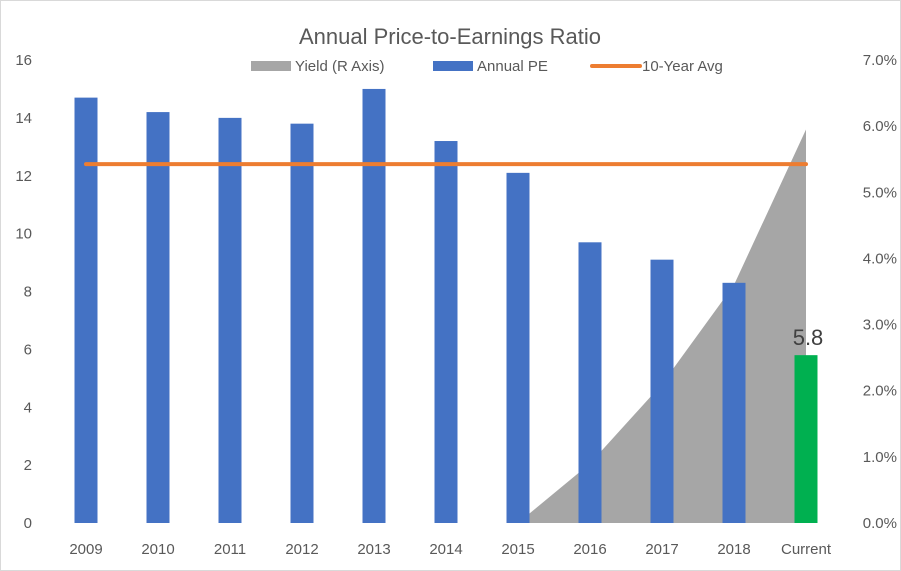 This screenshot has height=571, width=901. Describe the element at coordinates (590, 382) in the screenshot. I see `bar-2016` at that location.